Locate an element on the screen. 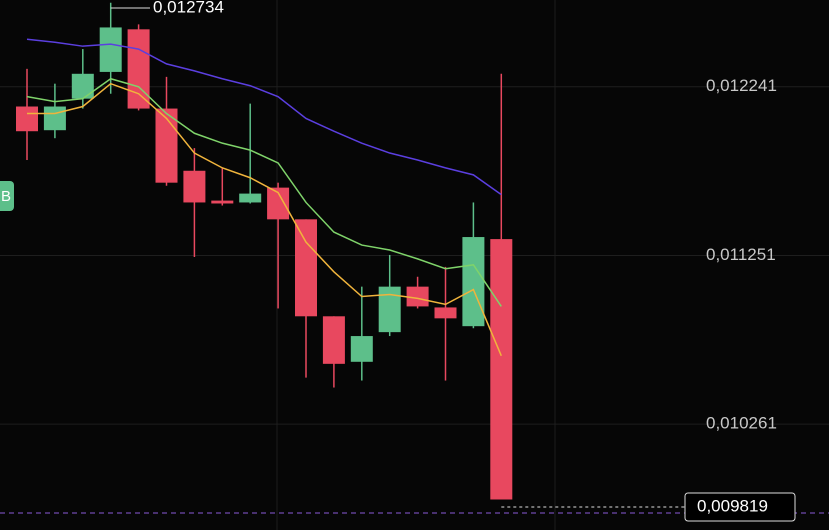 The width and height of the screenshot is (829, 530). last-price-label: 0,009819 is located at coordinates (732, 505).